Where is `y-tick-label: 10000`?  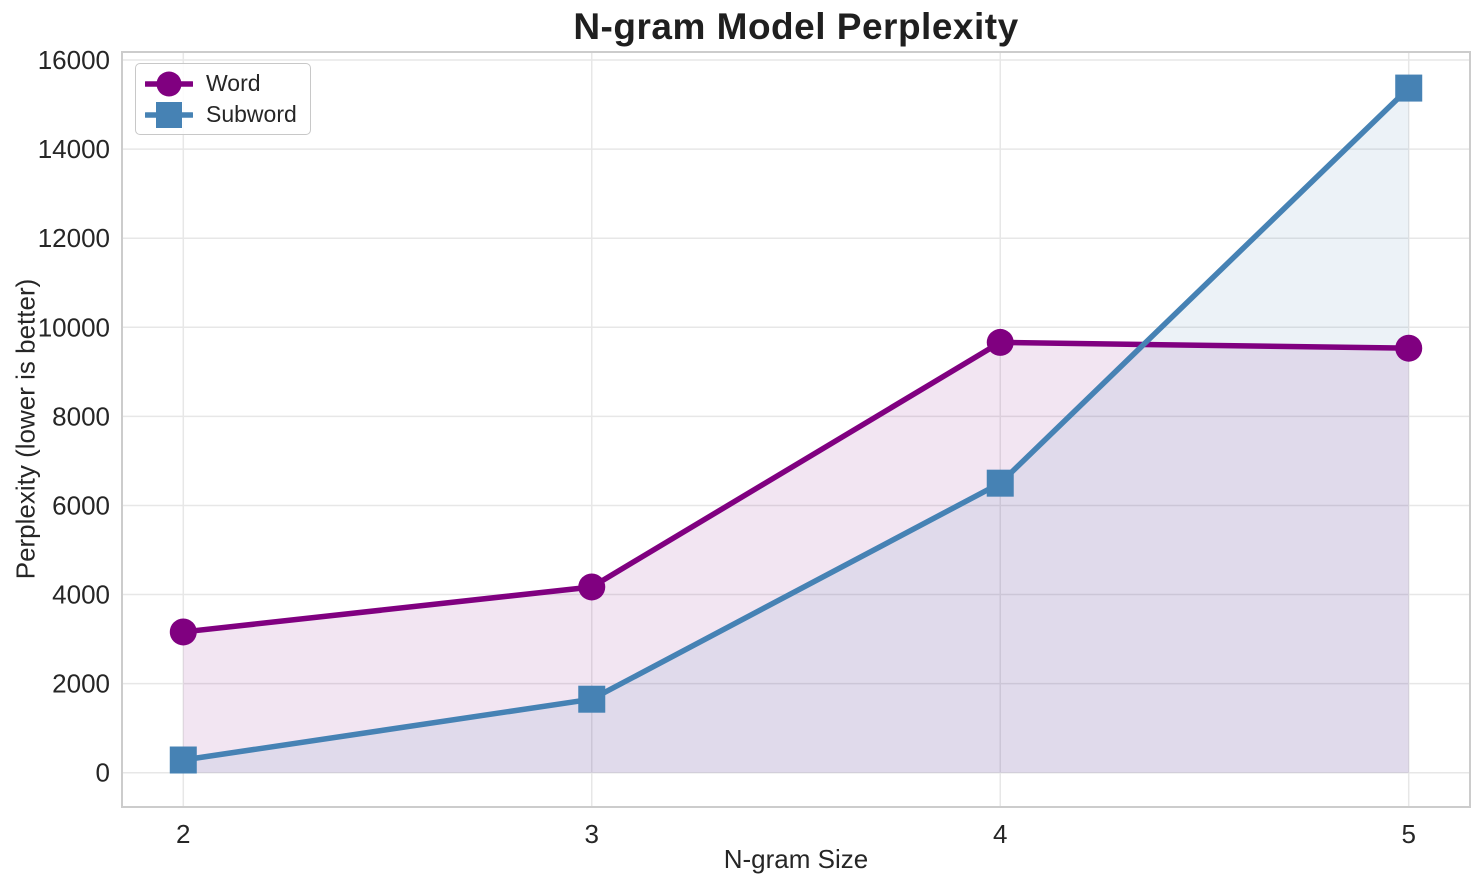 y-tick-label: 10000 is located at coordinates (74, 327).